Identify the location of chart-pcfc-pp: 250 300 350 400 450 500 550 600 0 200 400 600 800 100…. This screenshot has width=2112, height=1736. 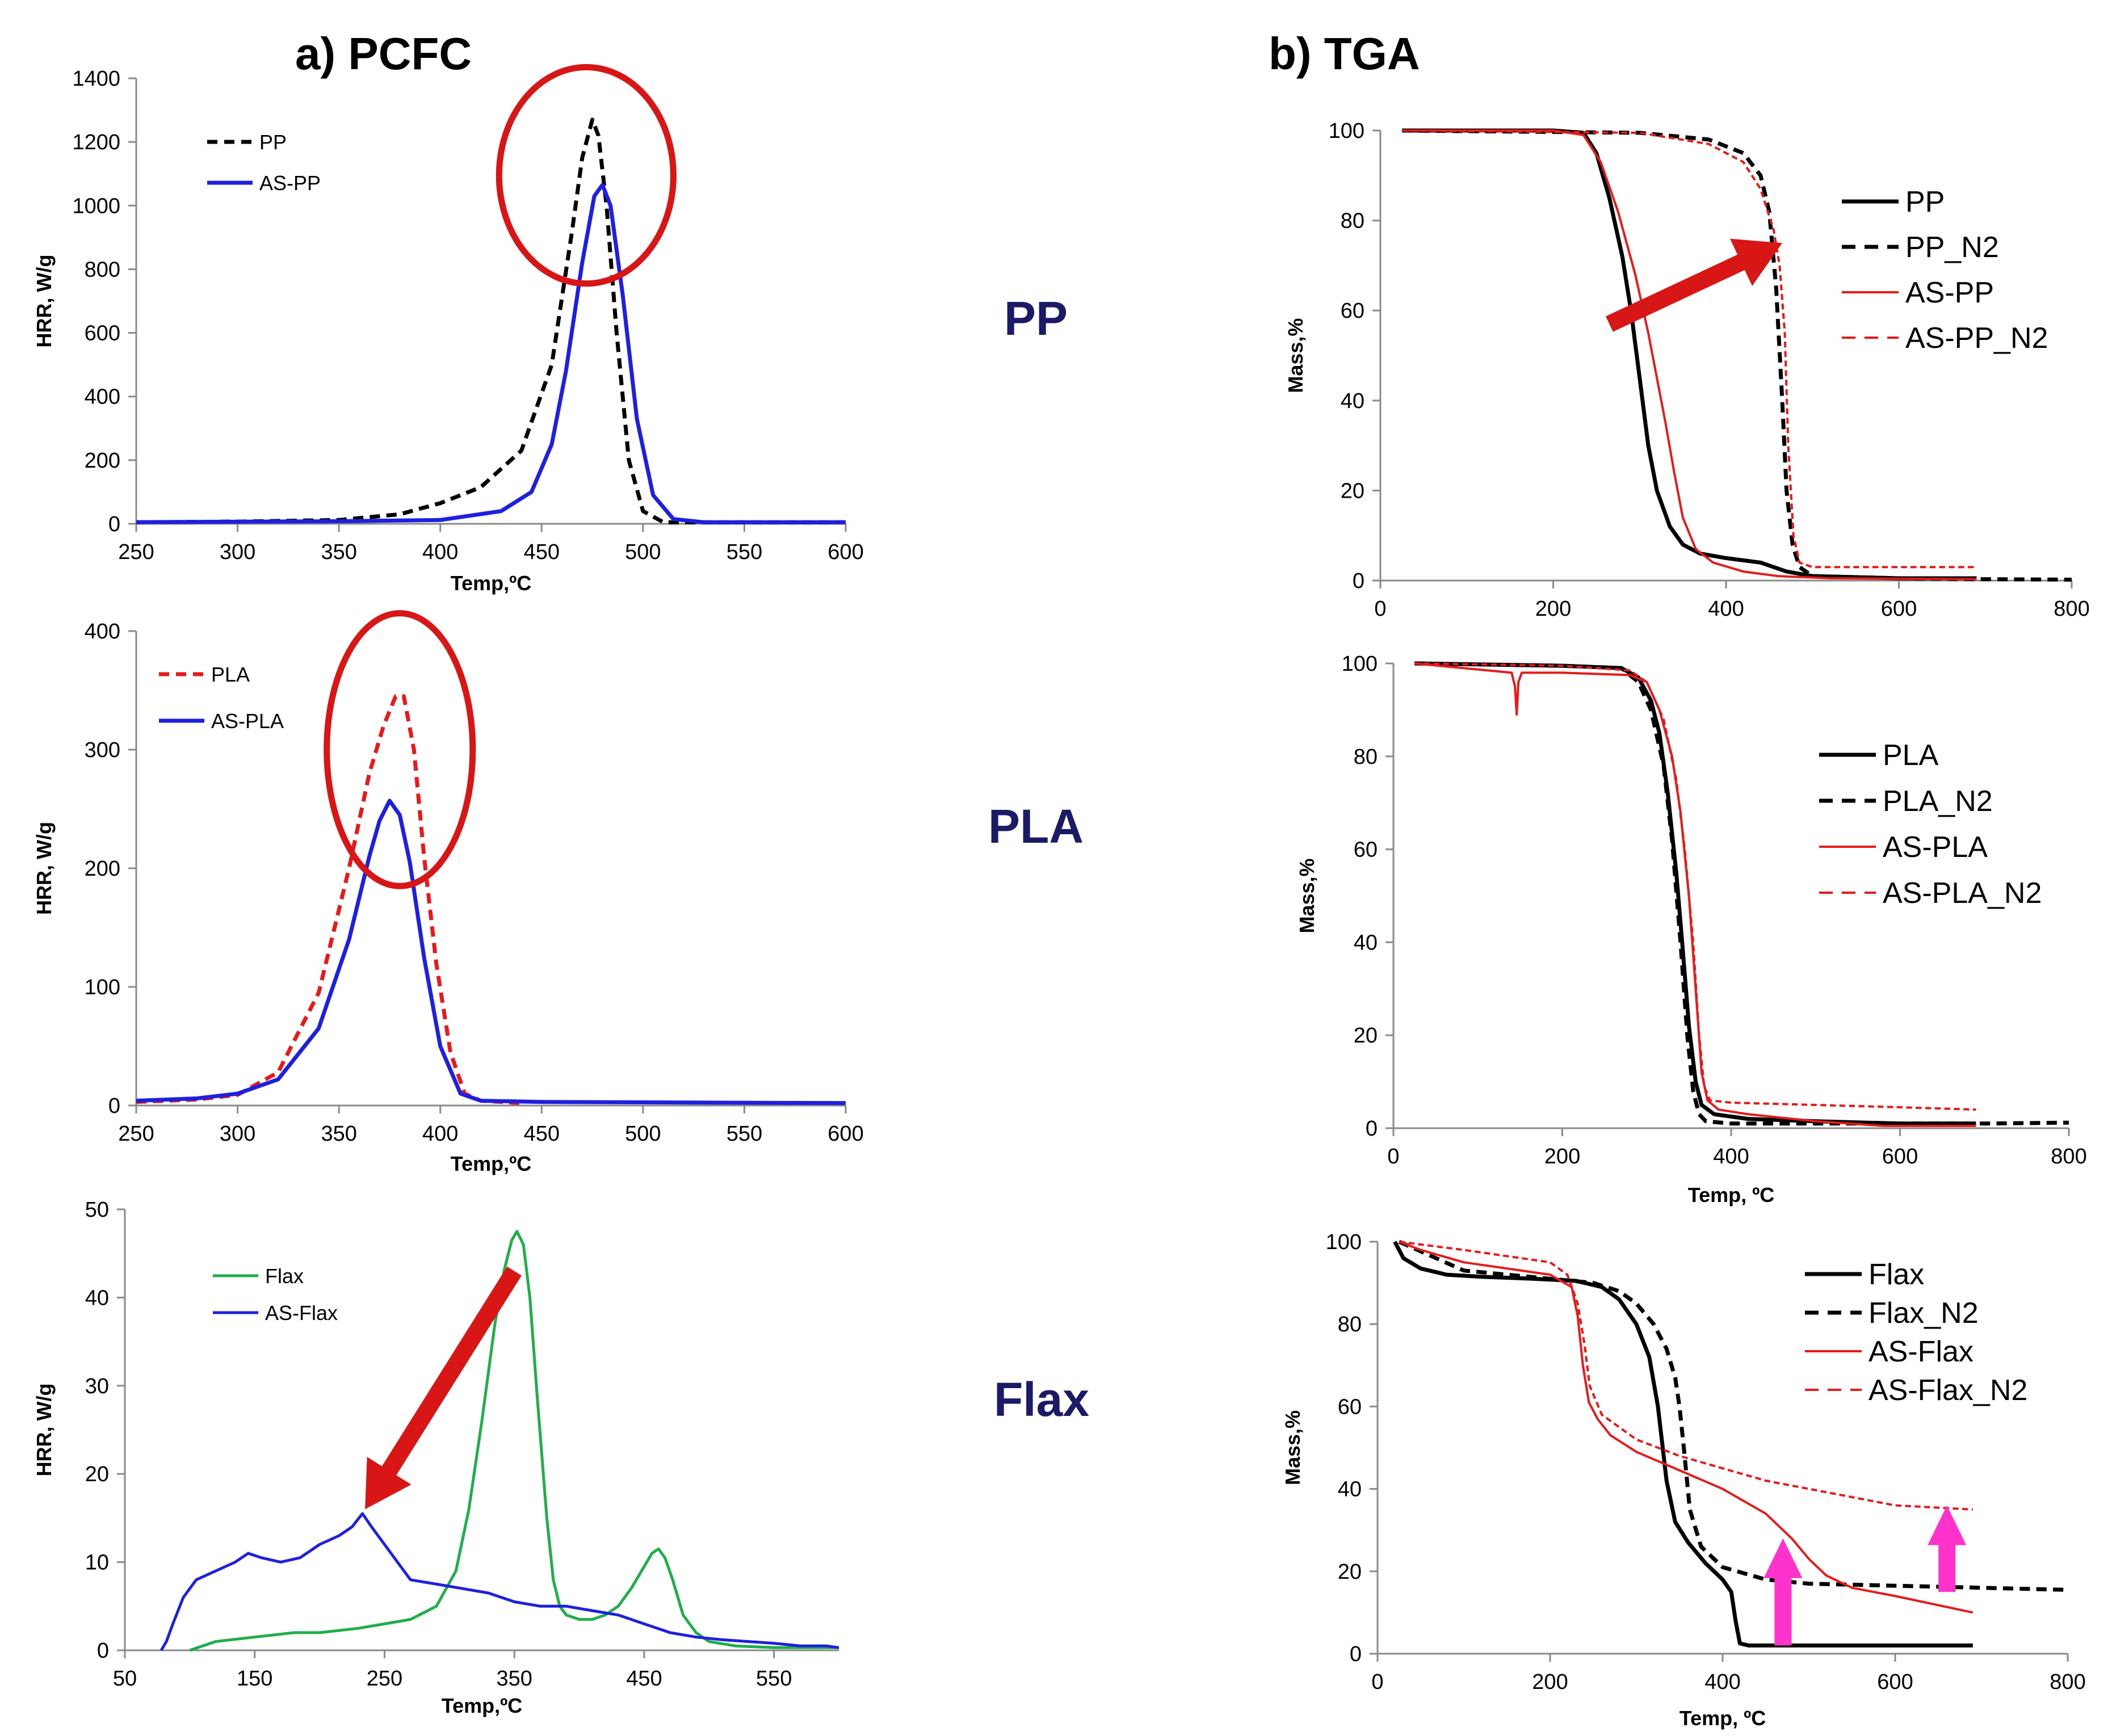
(448, 329).